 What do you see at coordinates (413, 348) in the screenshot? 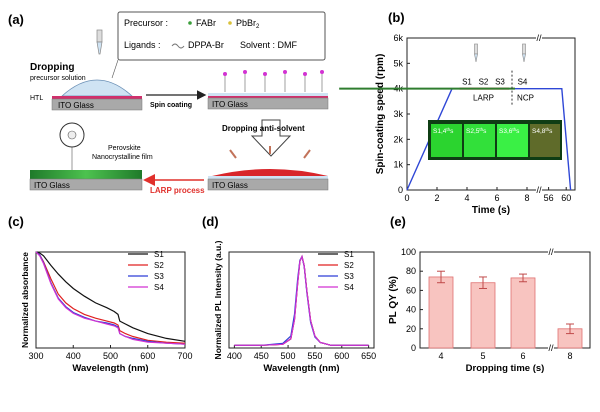
I see `y-tick-label: 0` at bounding box center [413, 348].